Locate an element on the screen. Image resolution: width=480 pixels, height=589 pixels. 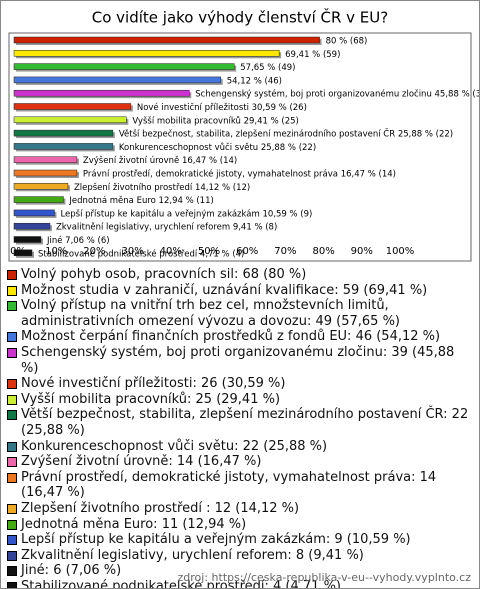
chart-title: Co vidíte jako výhody členství ČR v EU? is located at coordinates (240, 17).